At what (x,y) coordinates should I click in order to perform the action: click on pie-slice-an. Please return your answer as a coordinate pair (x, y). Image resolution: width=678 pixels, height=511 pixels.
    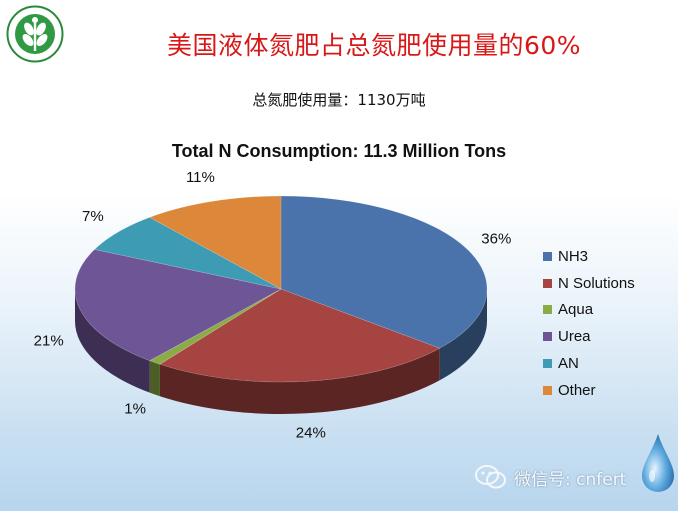
    Looking at the image, I should click on (187, 253).